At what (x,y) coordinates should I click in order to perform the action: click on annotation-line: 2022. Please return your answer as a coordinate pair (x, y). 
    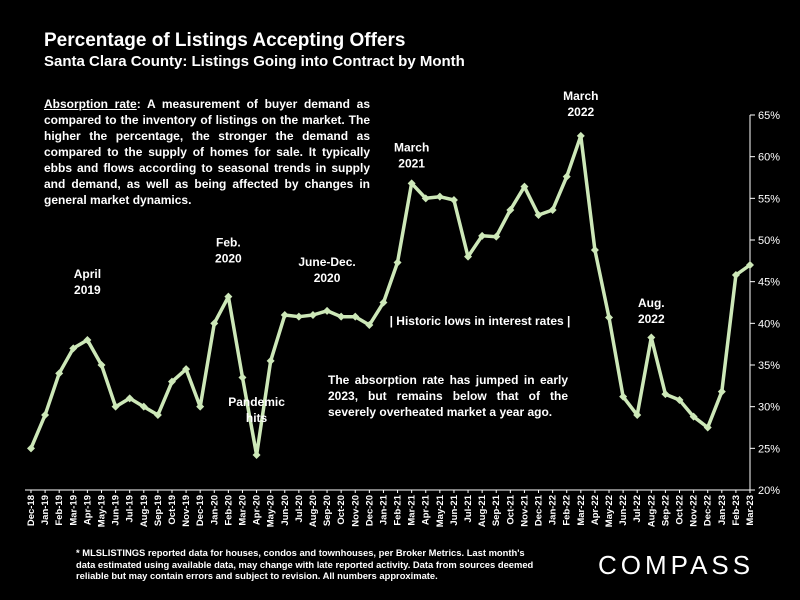
    Looking at the image, I should click on (651, 319).